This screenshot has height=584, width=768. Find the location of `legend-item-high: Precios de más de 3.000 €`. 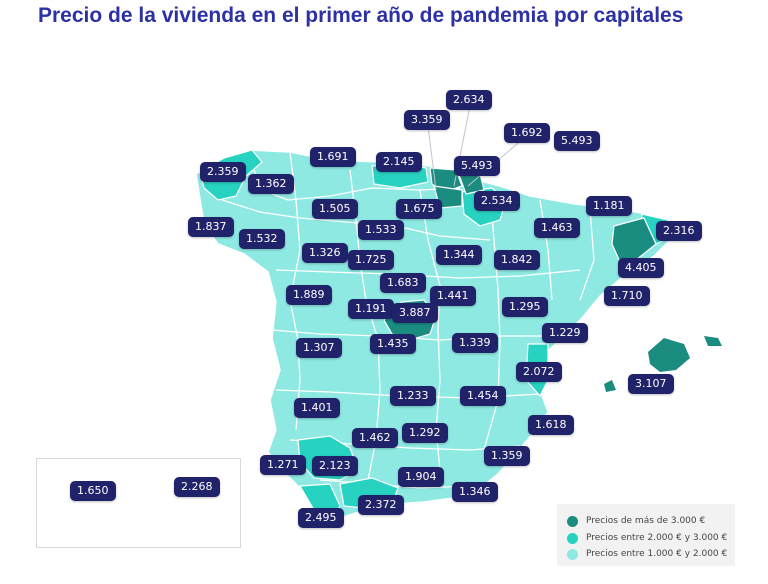

legend-item-high: Precios de más de 3.000 € is located at coordinates (636, 521).